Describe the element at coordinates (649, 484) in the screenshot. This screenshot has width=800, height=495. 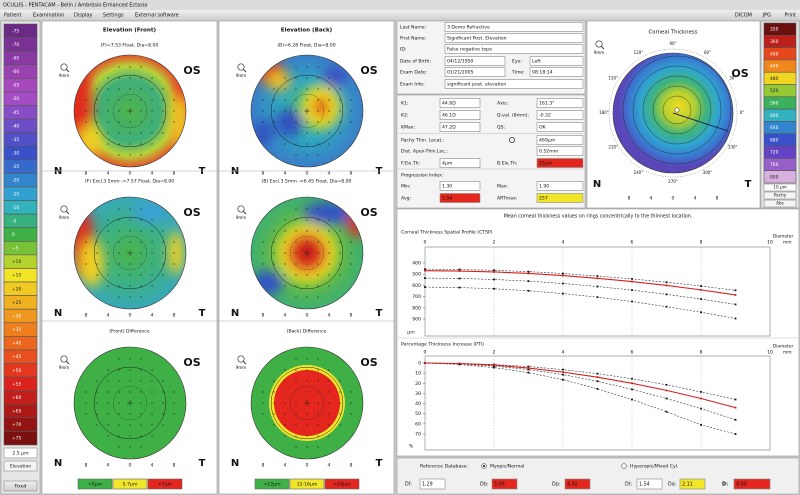
I see `field-box` at that location.